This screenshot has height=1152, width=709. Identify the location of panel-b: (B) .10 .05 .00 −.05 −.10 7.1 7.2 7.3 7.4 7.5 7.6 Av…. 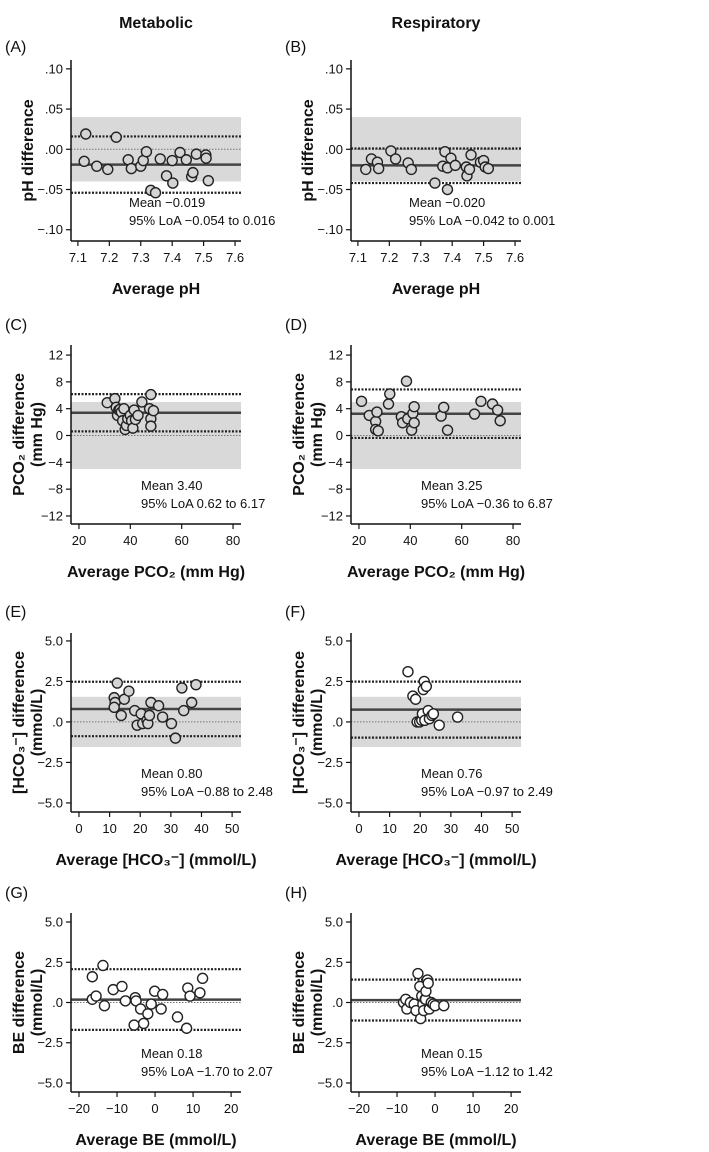
(420, 168).